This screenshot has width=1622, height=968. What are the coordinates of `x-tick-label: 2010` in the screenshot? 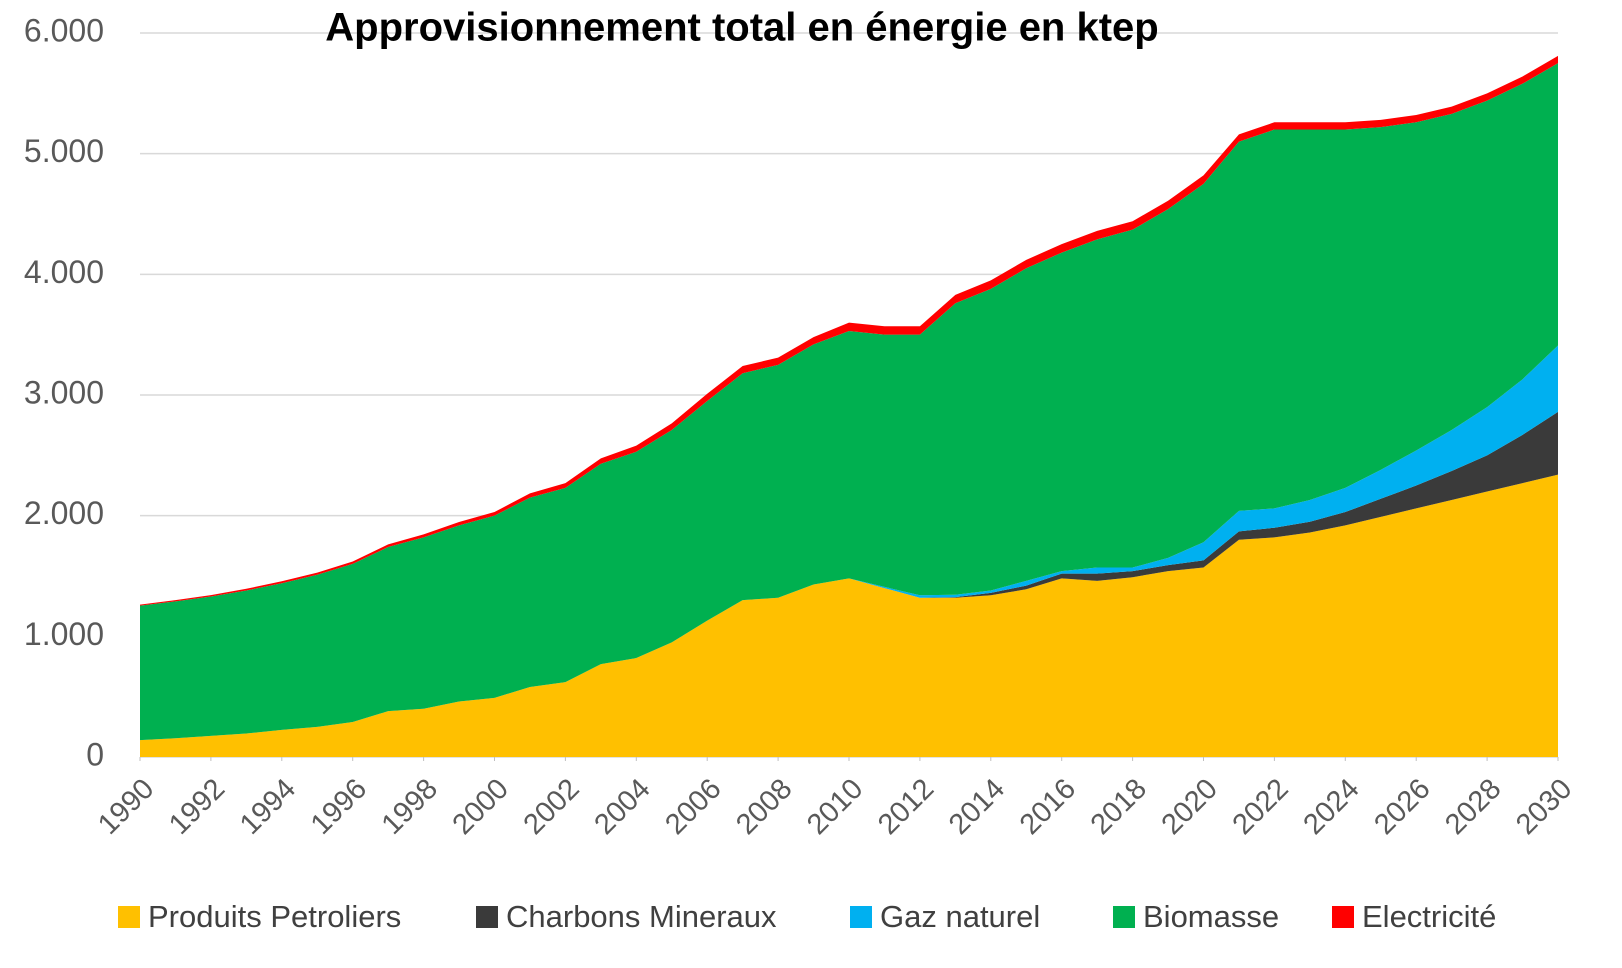 It's located at (835, 807).